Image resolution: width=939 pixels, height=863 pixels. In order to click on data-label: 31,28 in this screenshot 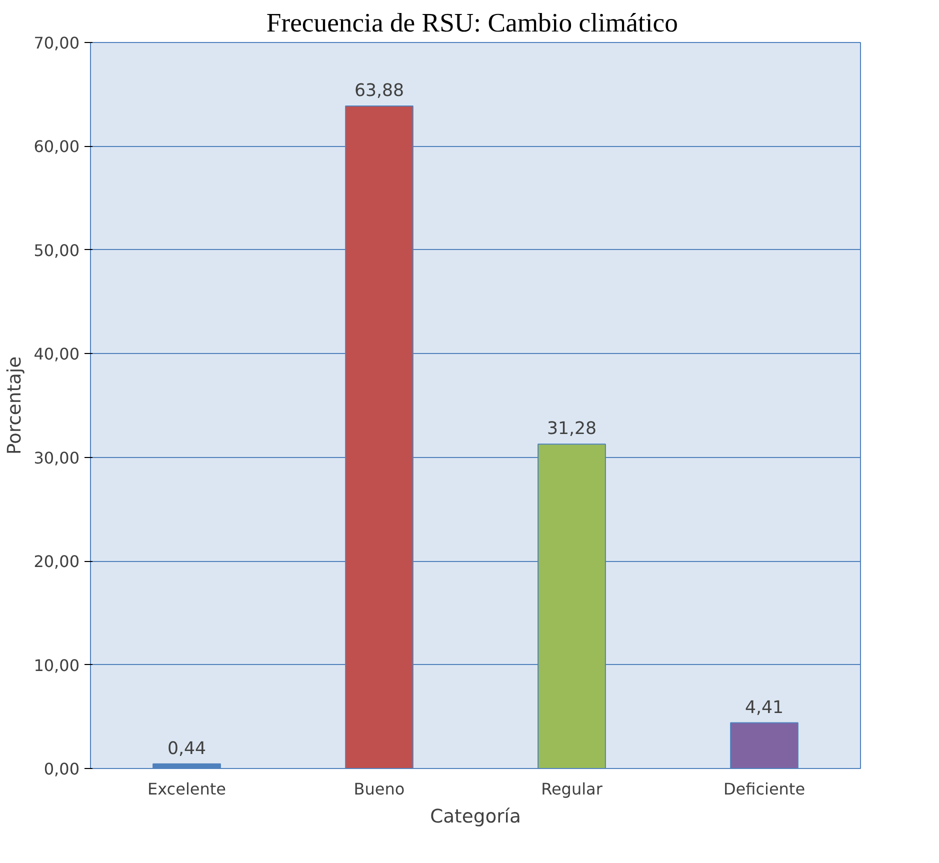, I will do `click(571, 429)`.